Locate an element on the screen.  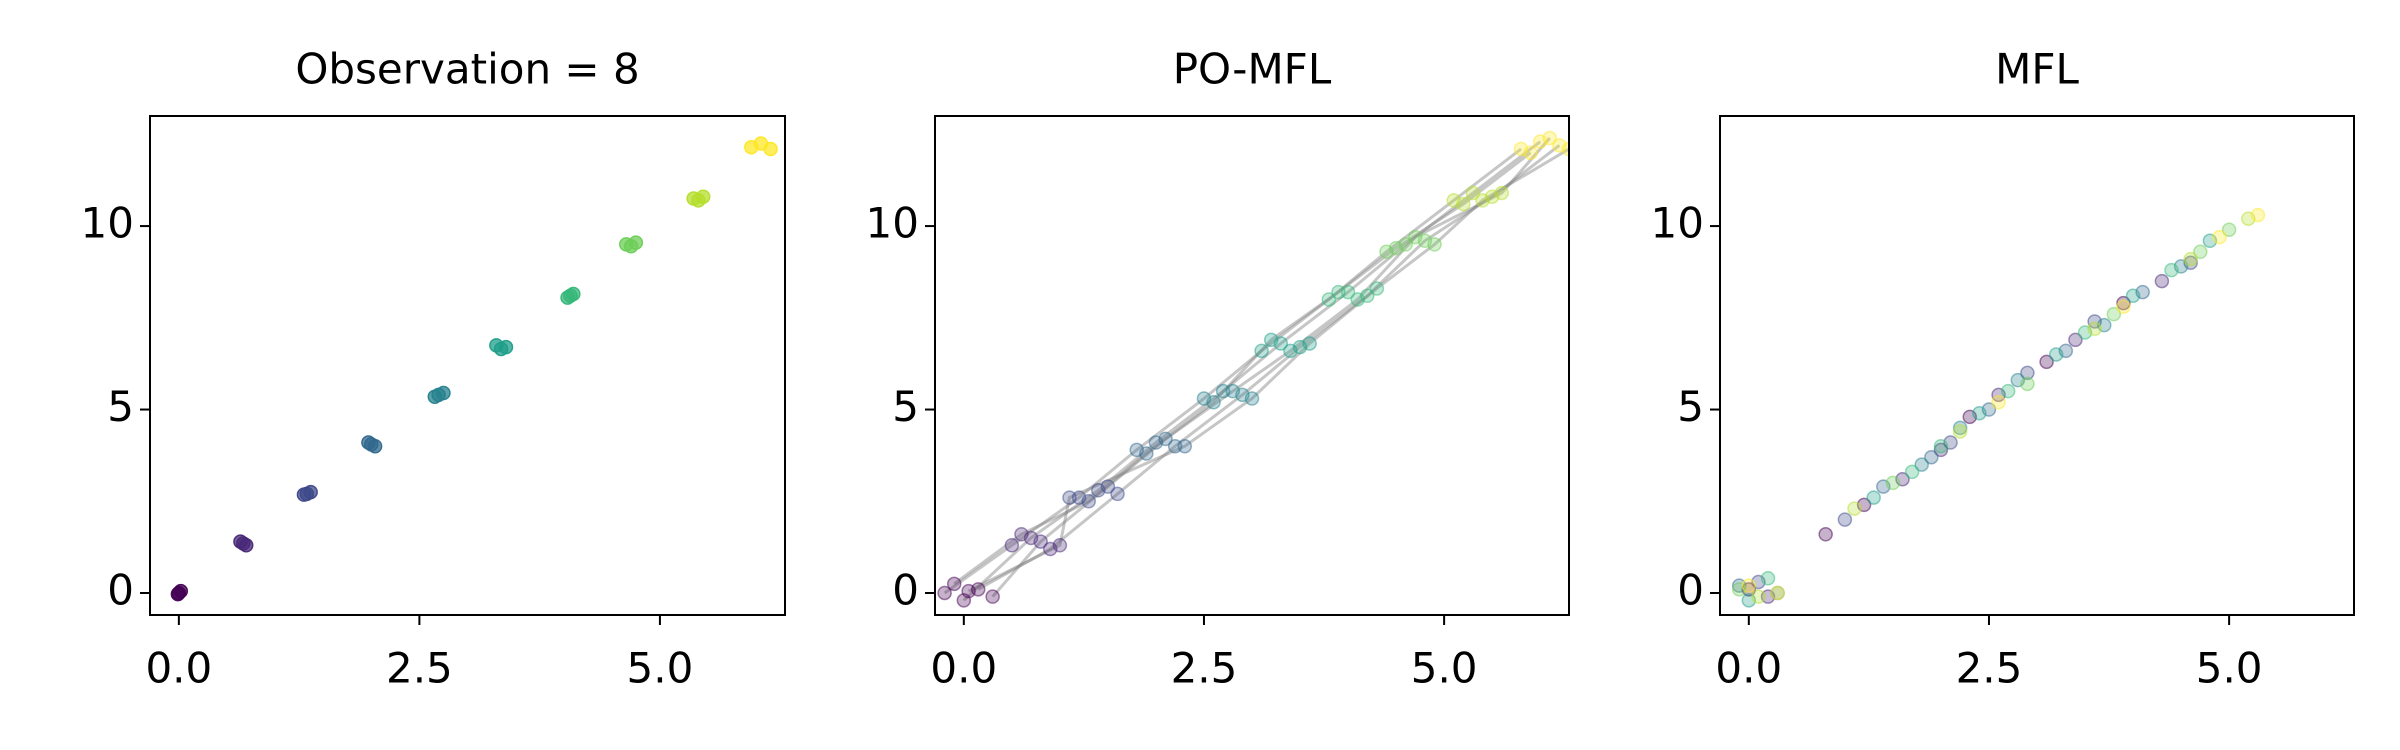
subplot-title: MFL is located at coordinates (2037, 69).